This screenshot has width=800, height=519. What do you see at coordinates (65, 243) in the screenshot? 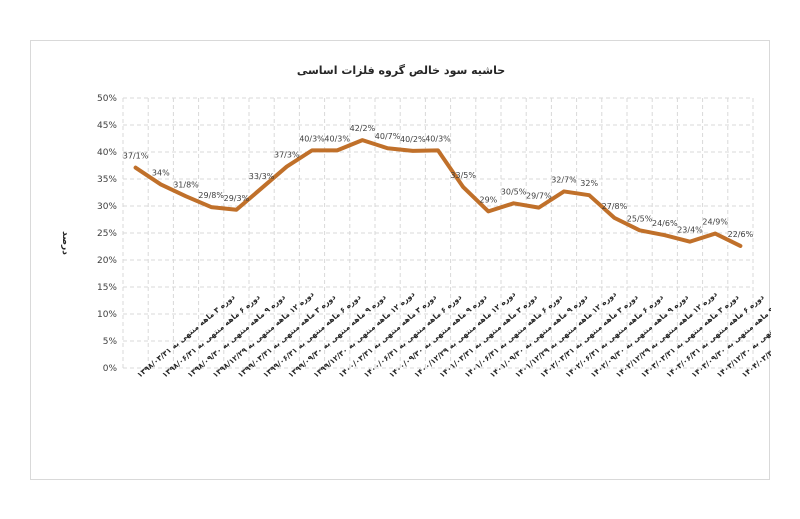
I see `y-axis-label: درصد` at bounding box center [65, 243].